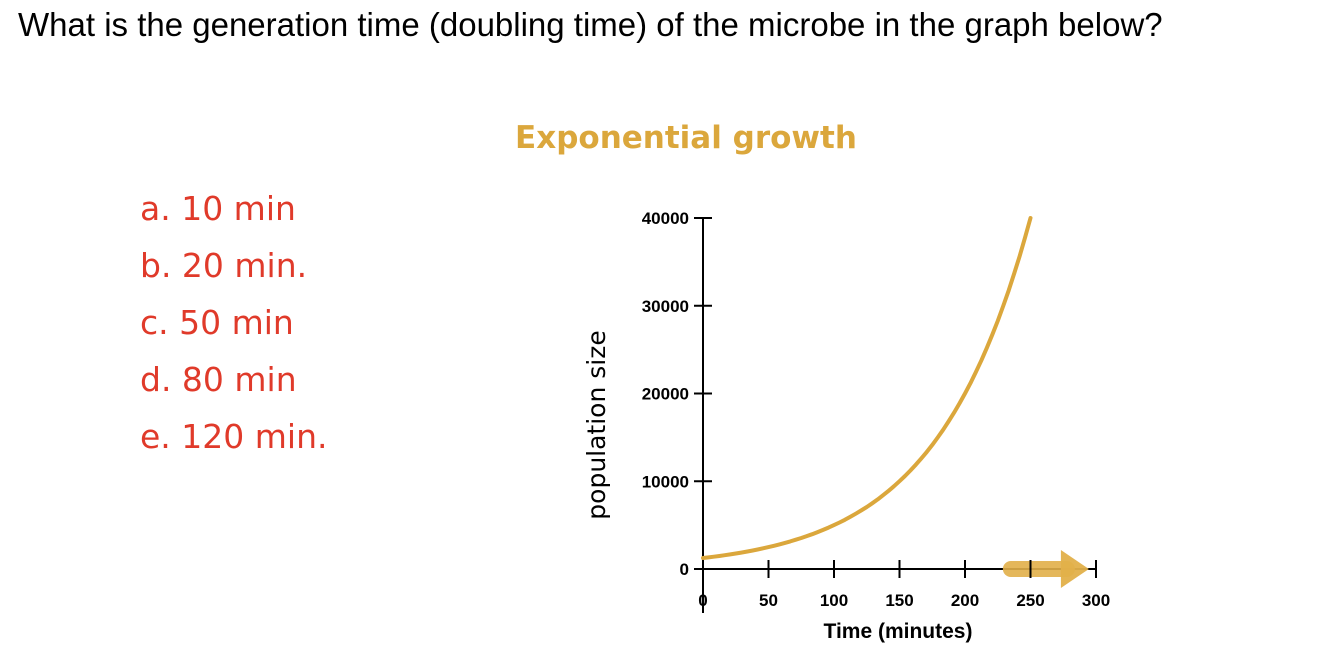  I want to click on x-axis-label: Time (minutes), so click(898, 631).